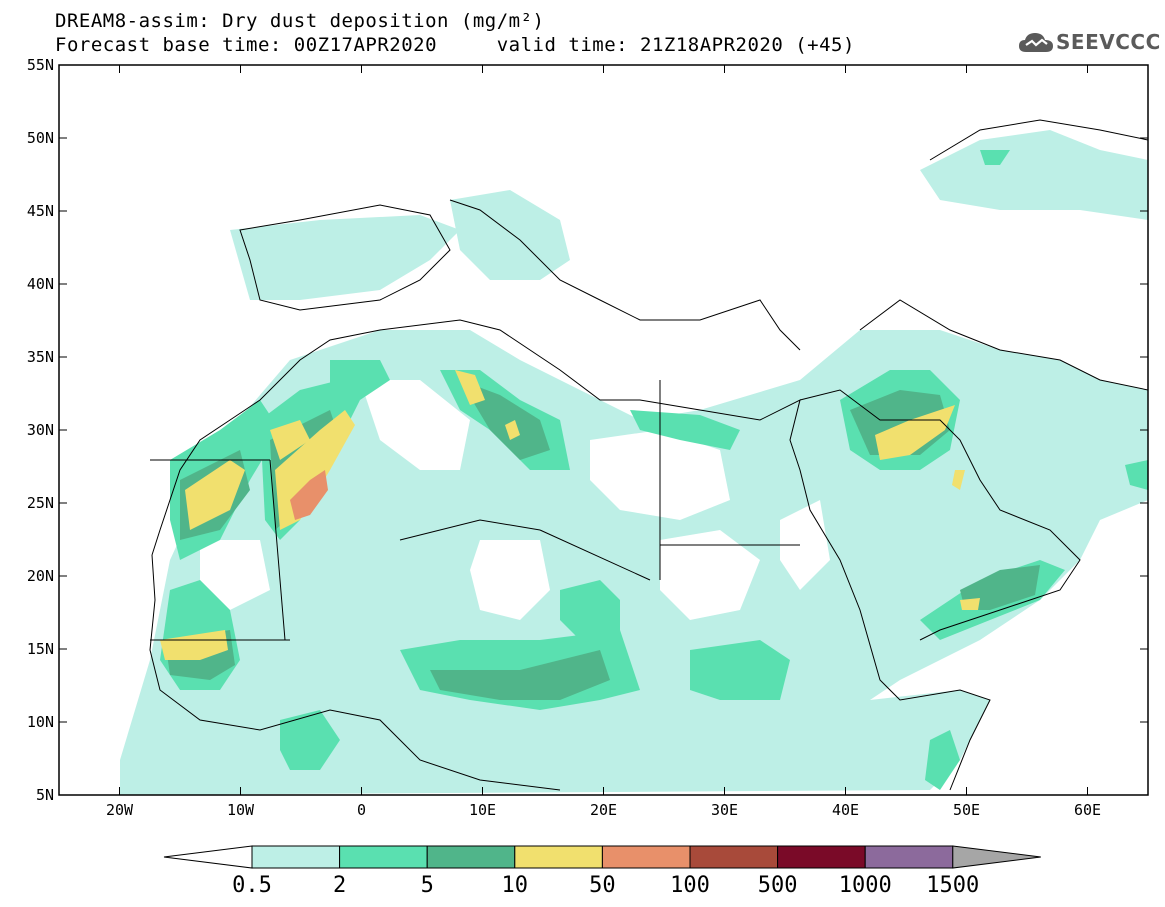 The image size is (1165, 907). I want to click on colorbar-label: 10, so click(515, 885).